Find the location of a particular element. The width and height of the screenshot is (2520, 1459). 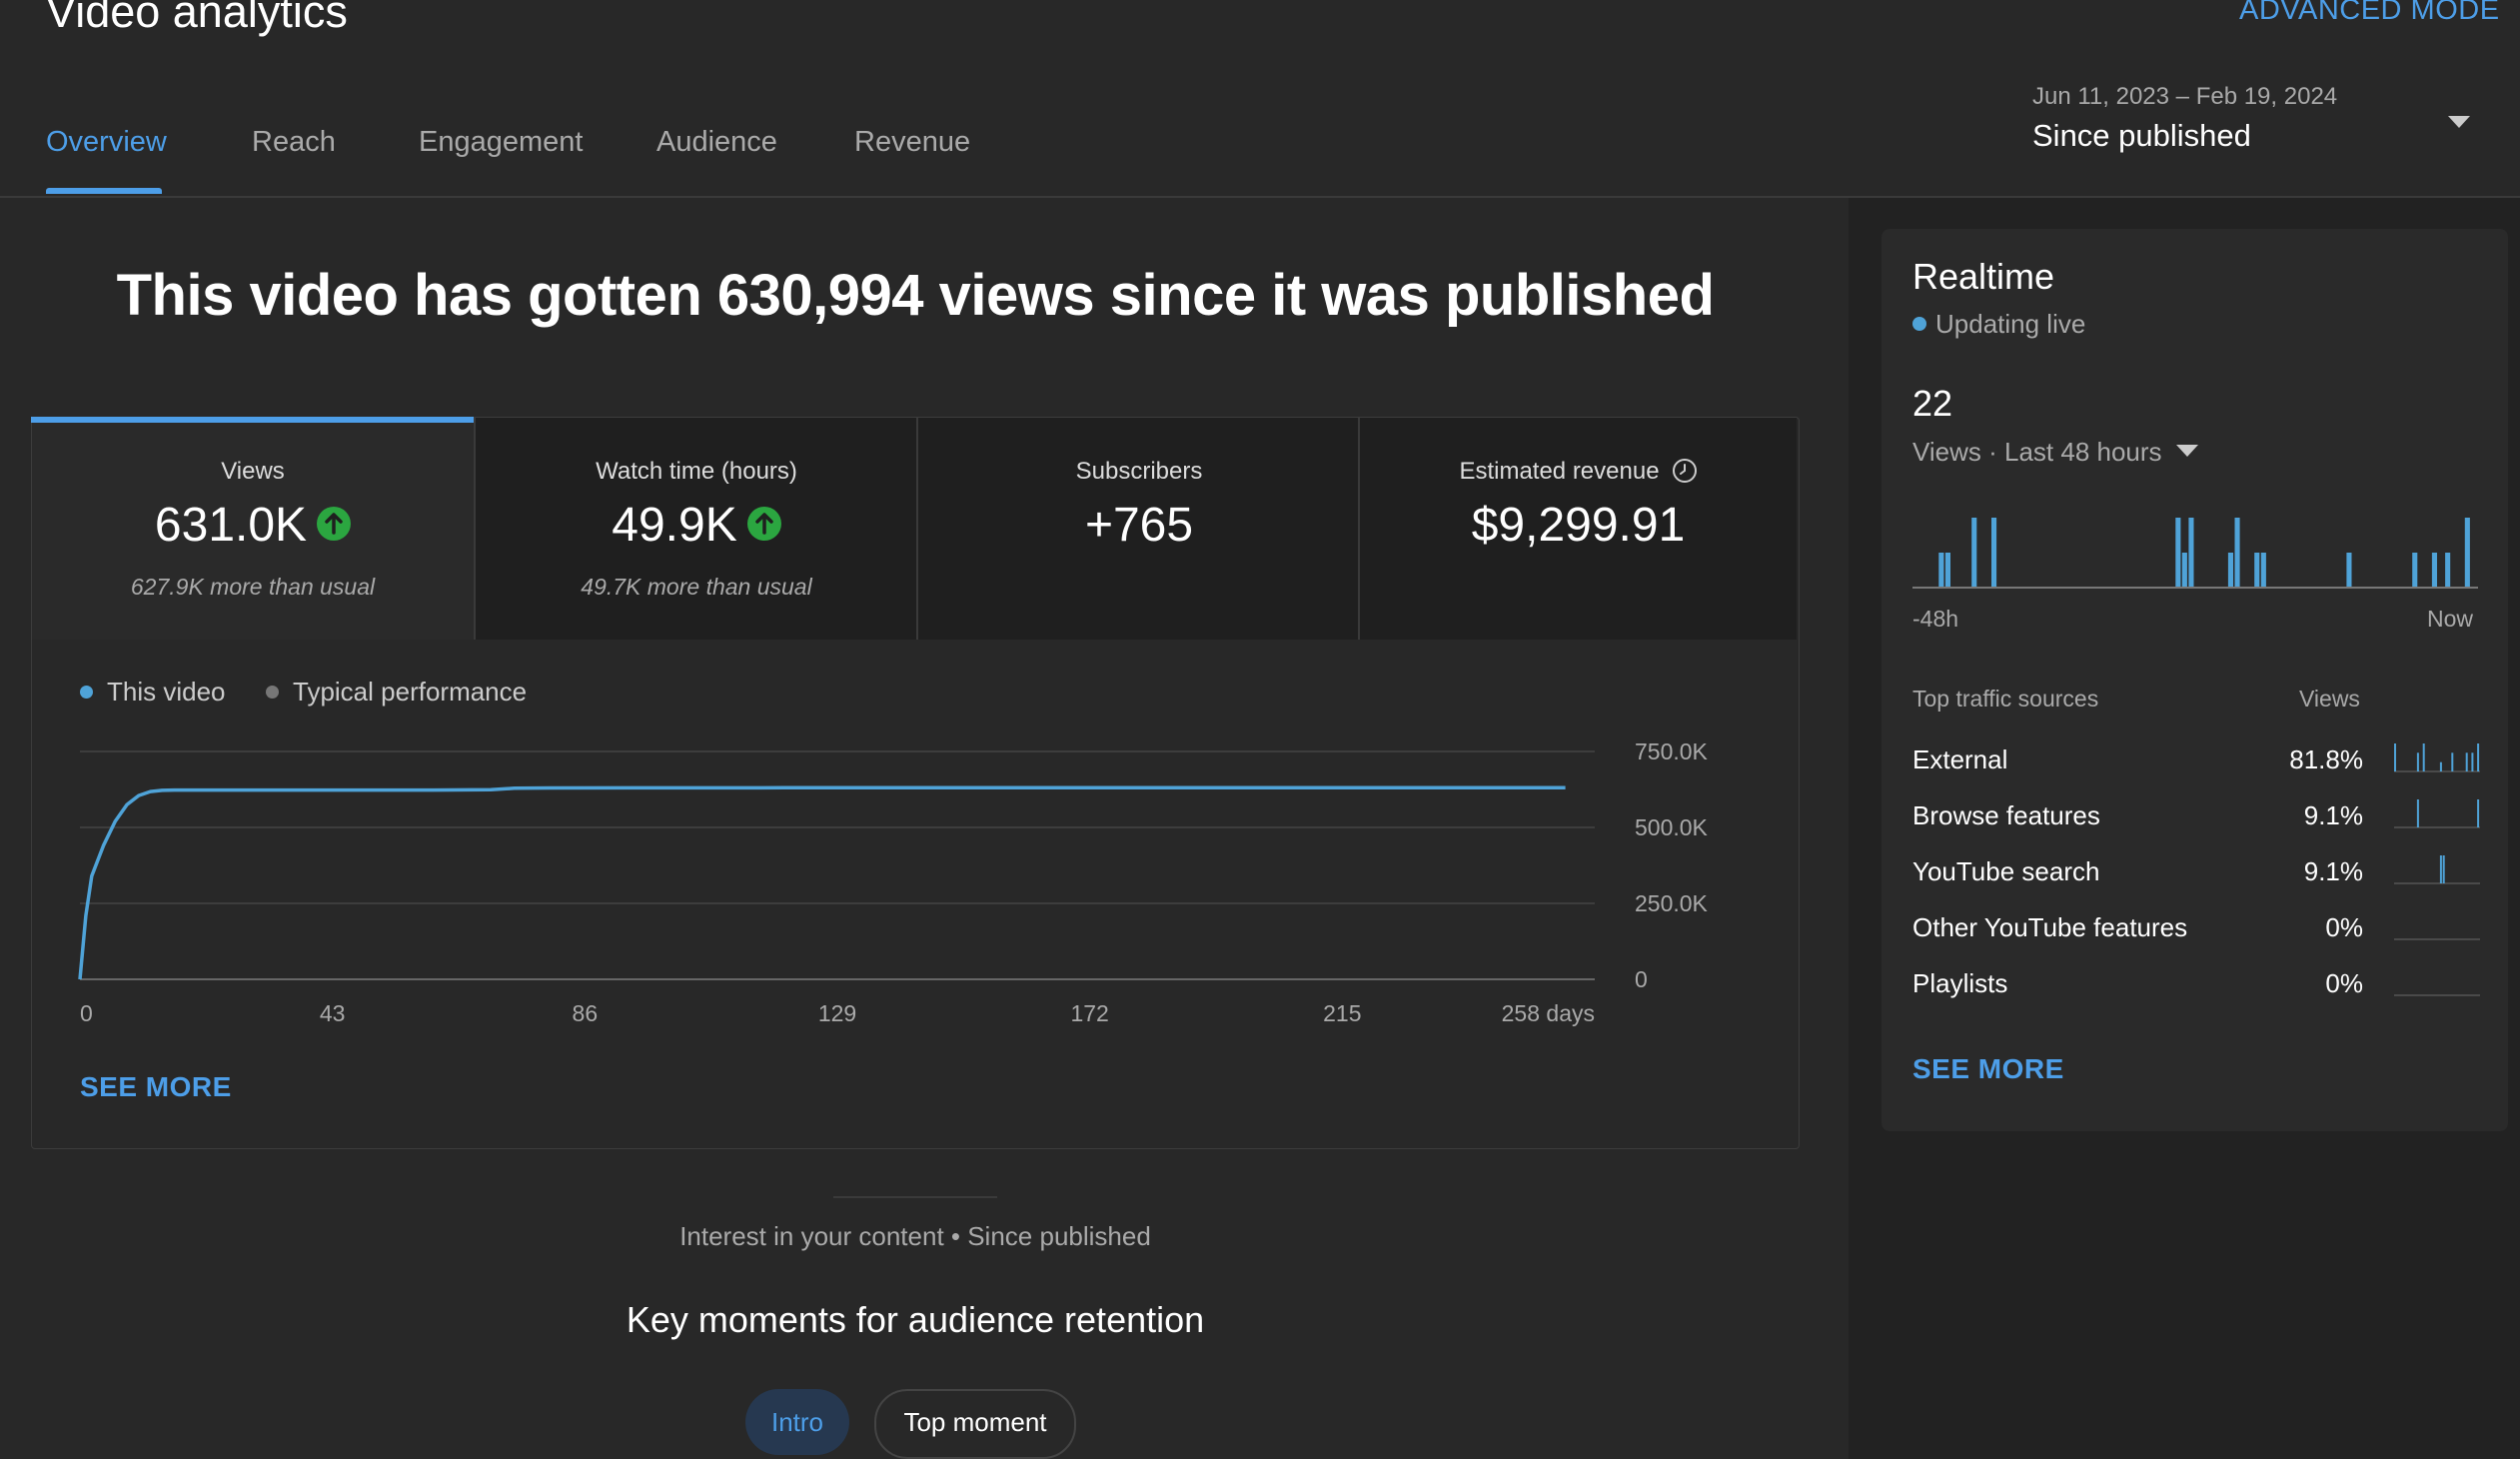

metric-value: $9,299.91 is located at coordinates (1578, 525).